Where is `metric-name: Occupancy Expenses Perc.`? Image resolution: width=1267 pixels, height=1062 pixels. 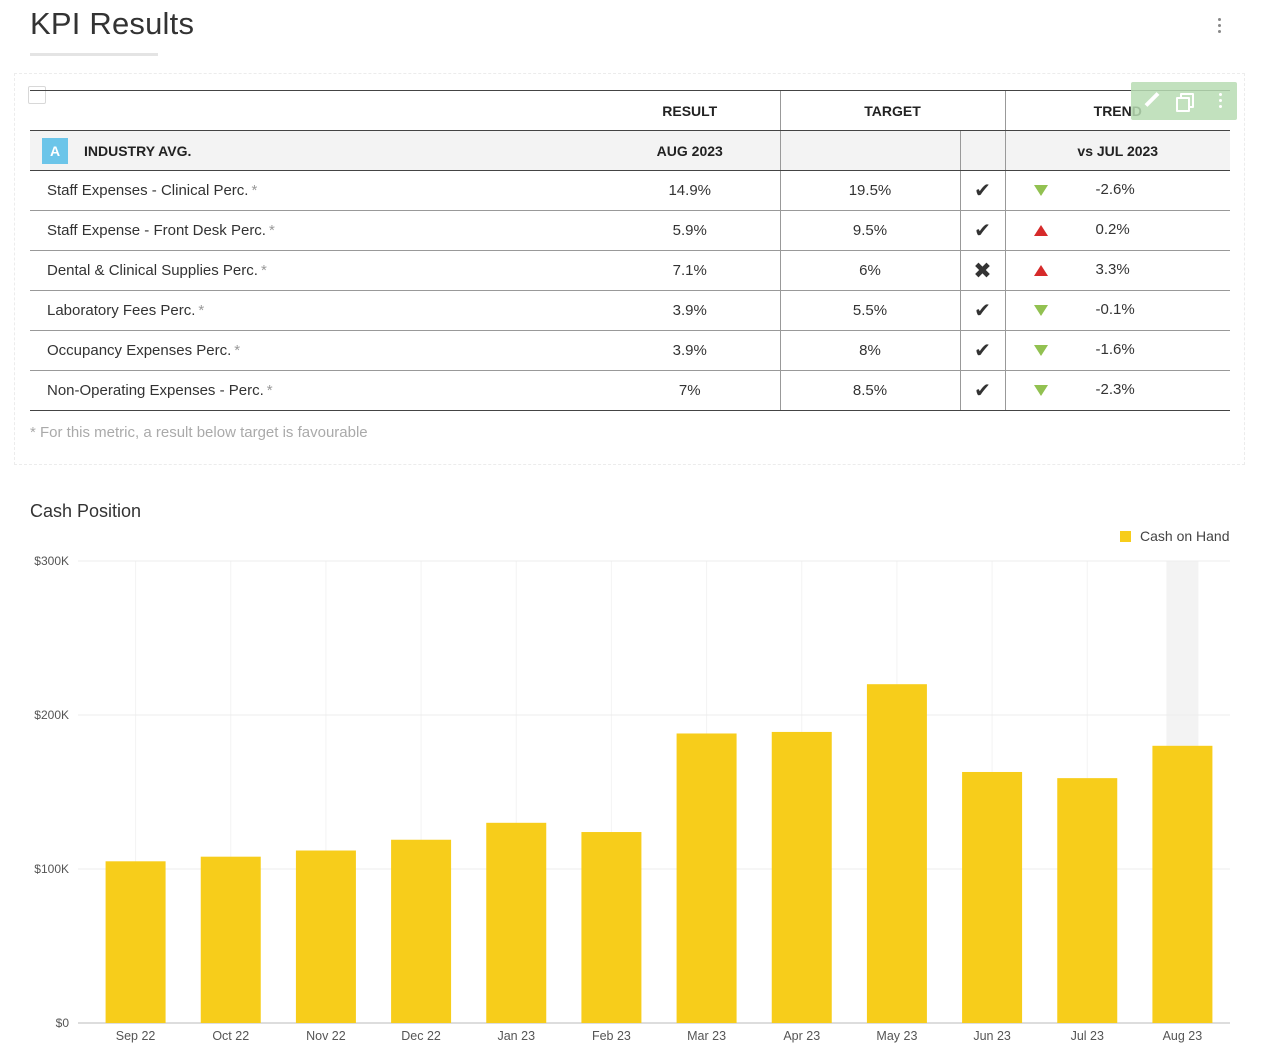 metric-name: Occupancy Expenses Perc. is located at coordinates (139, 350).